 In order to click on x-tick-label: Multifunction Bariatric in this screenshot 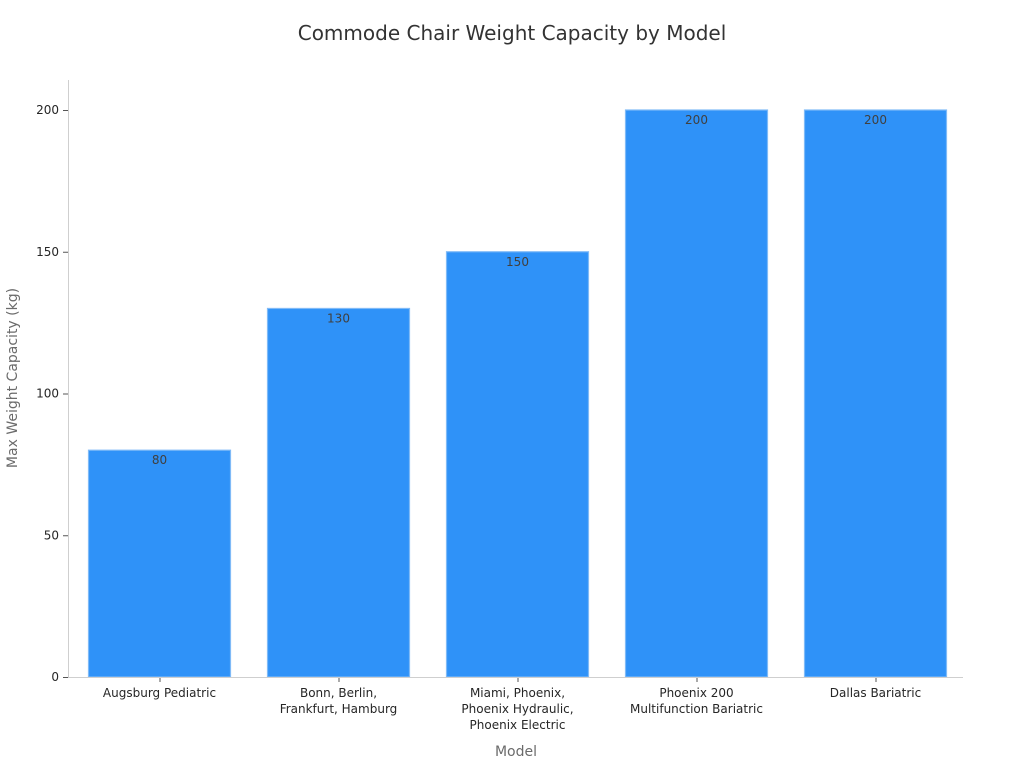, I will do `click(696, 709)`.